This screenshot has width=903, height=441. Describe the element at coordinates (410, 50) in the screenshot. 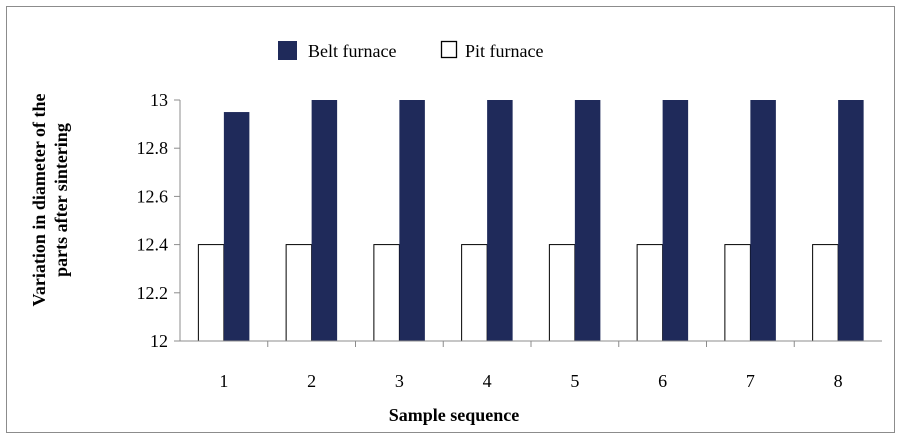

I see `legend: Belt furnace Pit furnace` at that location.